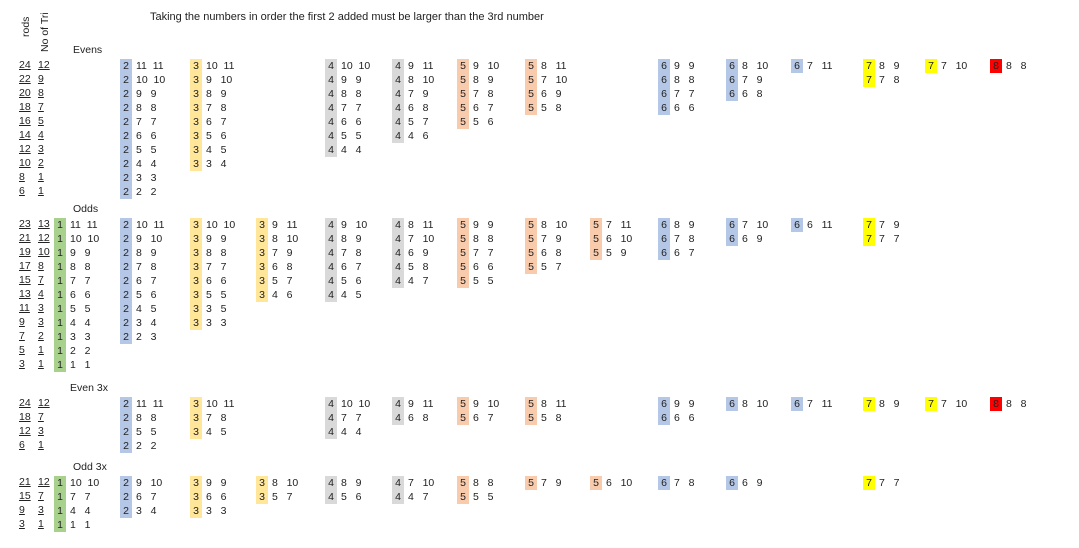 The image size is (1079, 548). I want to click on rods-value: 24, so click(25, 403).